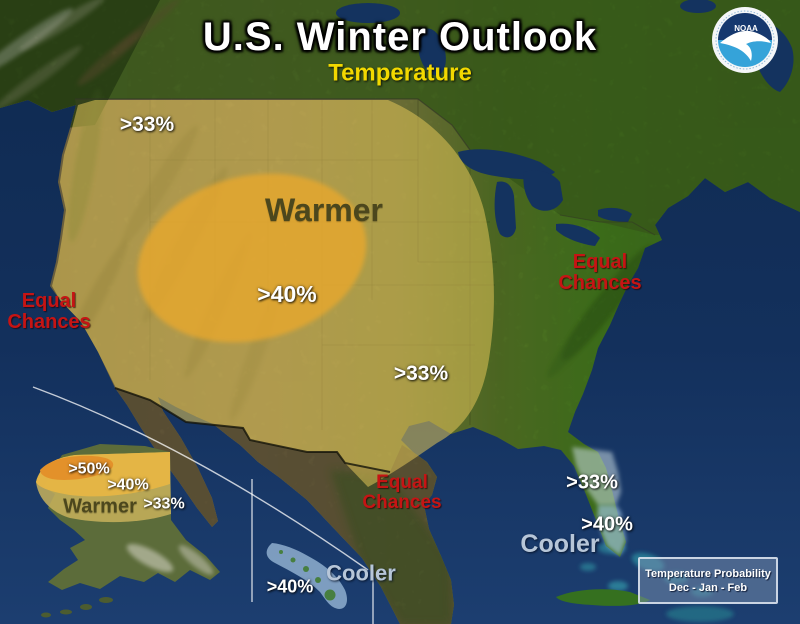 This screenshot has height=624, width=800. I want to click on hawaii-inset-region, so click(306, 576).